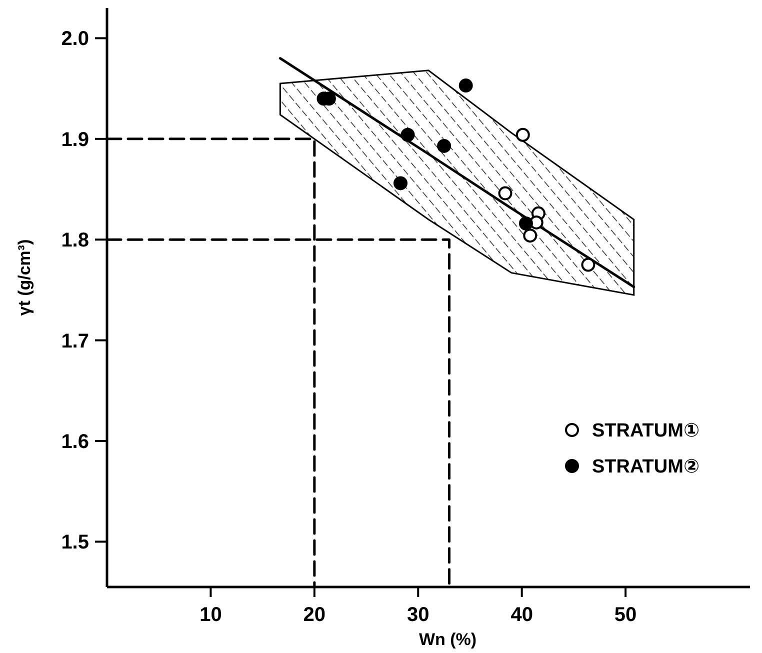 The height and width of the screenshot is (653, 762). What do you see at coordinates (75, 441) in the screenshot?
I see `y-tick-label: 1.6` at bounding box center [75, 441].